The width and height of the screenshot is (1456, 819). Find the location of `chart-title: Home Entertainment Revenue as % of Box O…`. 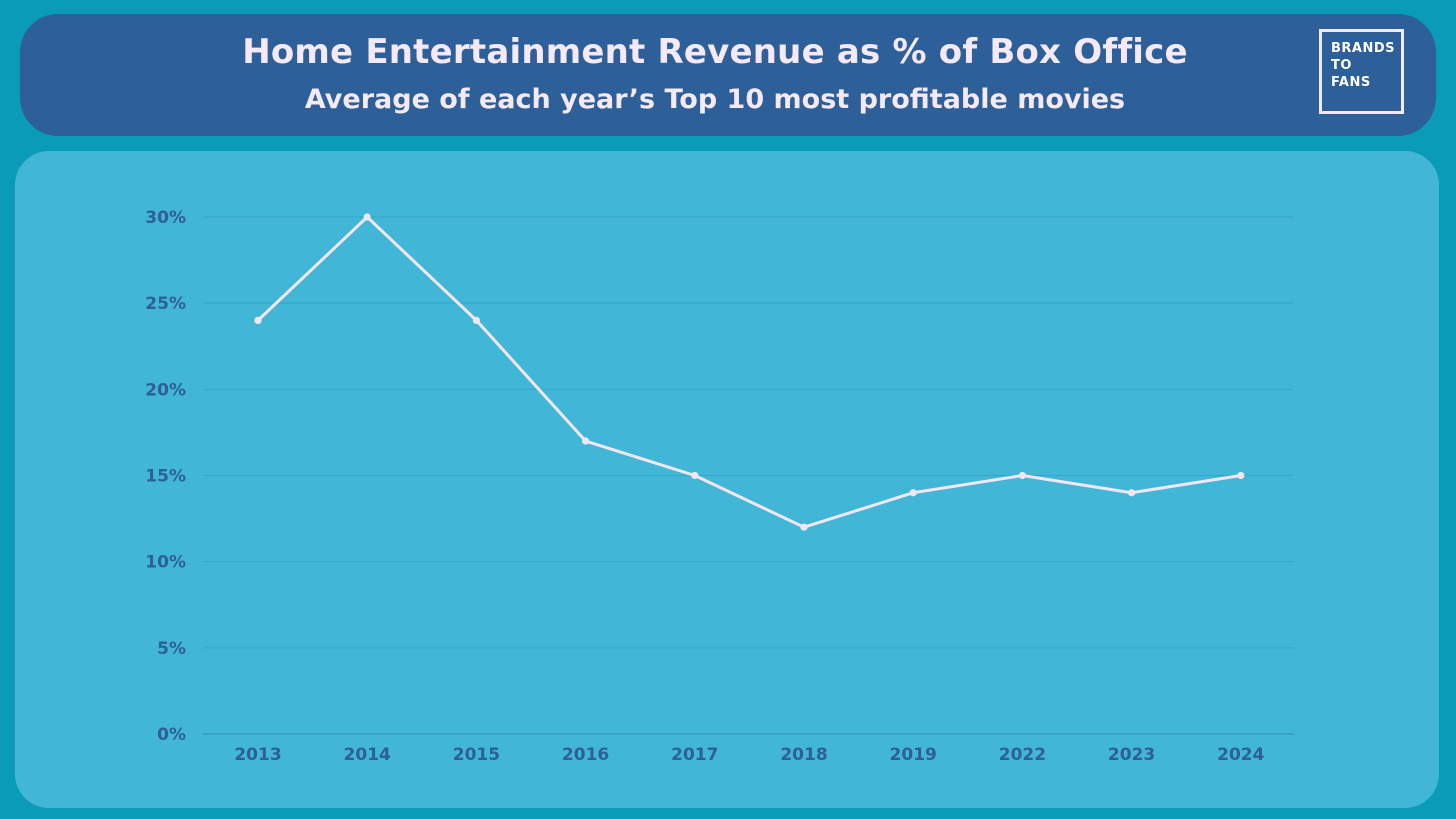

chart-title: Home Entertainment Revenue as % of Box O… is located at coordinates (715, 52).